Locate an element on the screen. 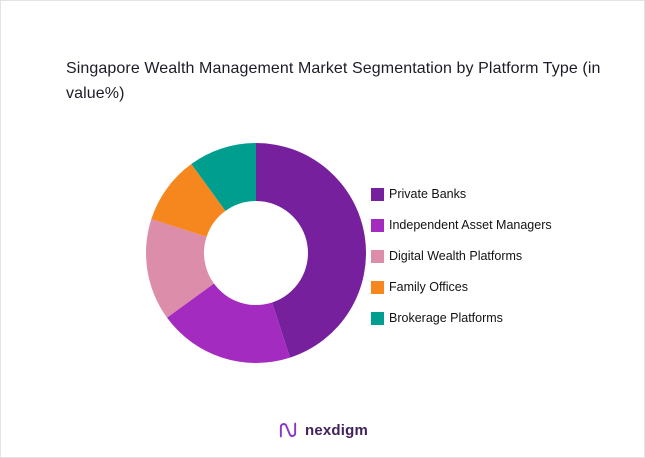  legend-item: Private Banks is located at coordinates (461, 194).